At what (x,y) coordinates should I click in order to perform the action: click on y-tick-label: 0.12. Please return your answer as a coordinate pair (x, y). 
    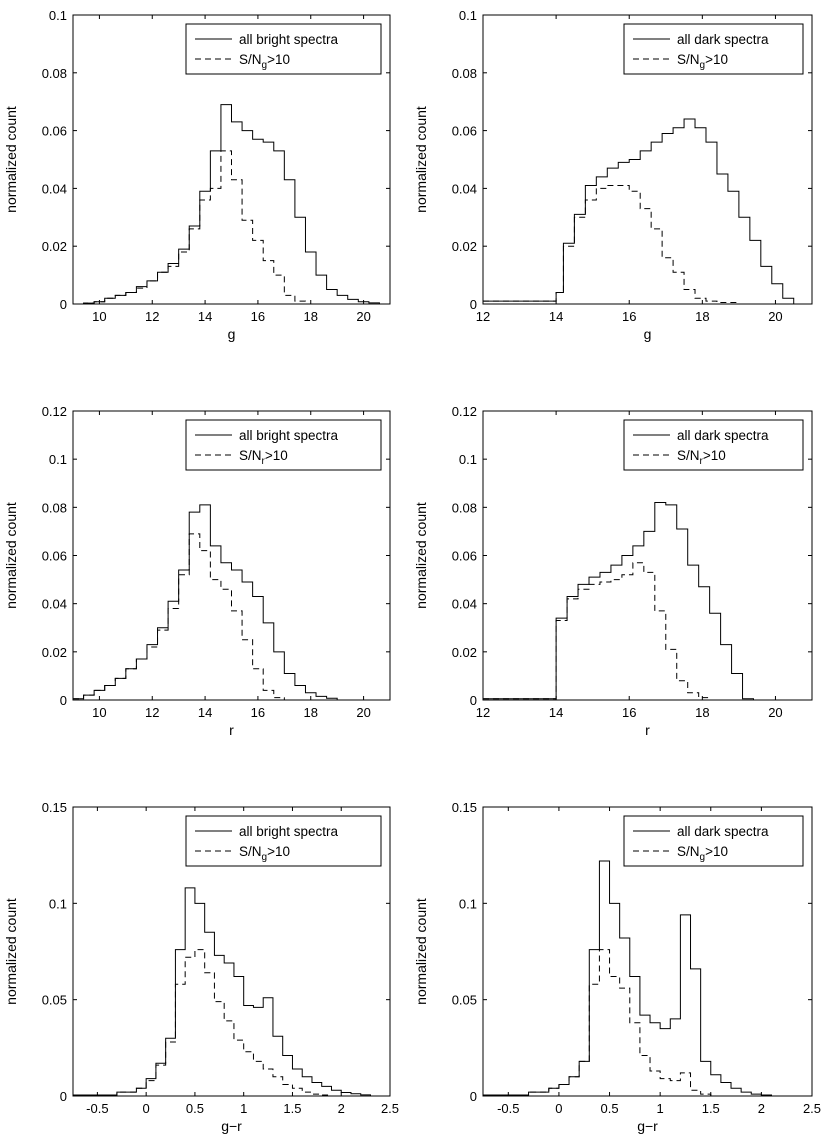
    Looking at the image, I should click on (54, 411).